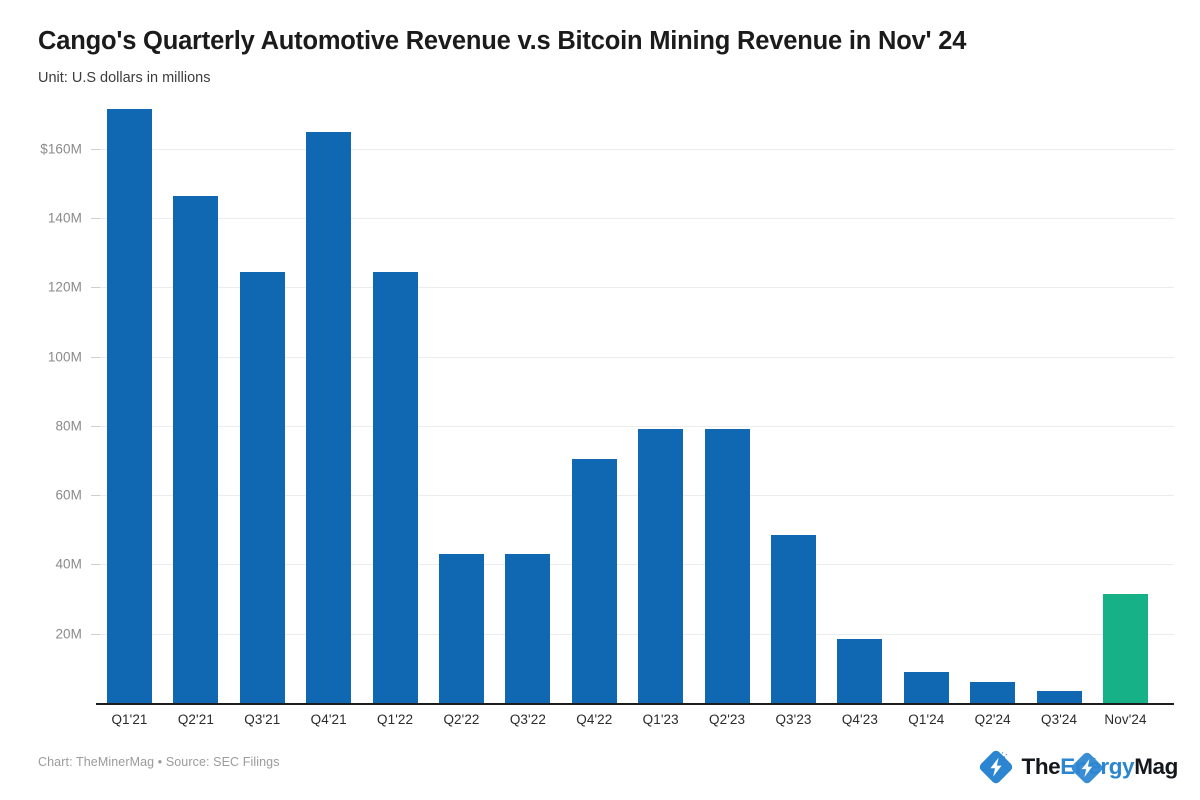 This screenshot has width=1200, height=800. What do you see at coordinates (395, 487) in the screenshot?
I see `bar-q122` at bounding box center [395, 487].